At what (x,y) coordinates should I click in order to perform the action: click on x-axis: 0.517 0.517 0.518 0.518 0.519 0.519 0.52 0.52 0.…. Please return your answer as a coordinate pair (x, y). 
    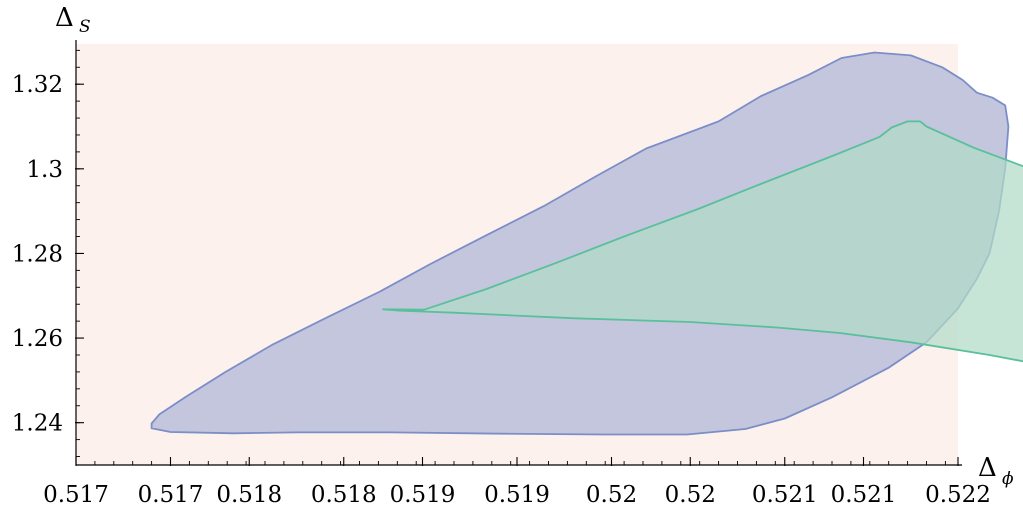
    Looking at the image, I should click on (517, 482).